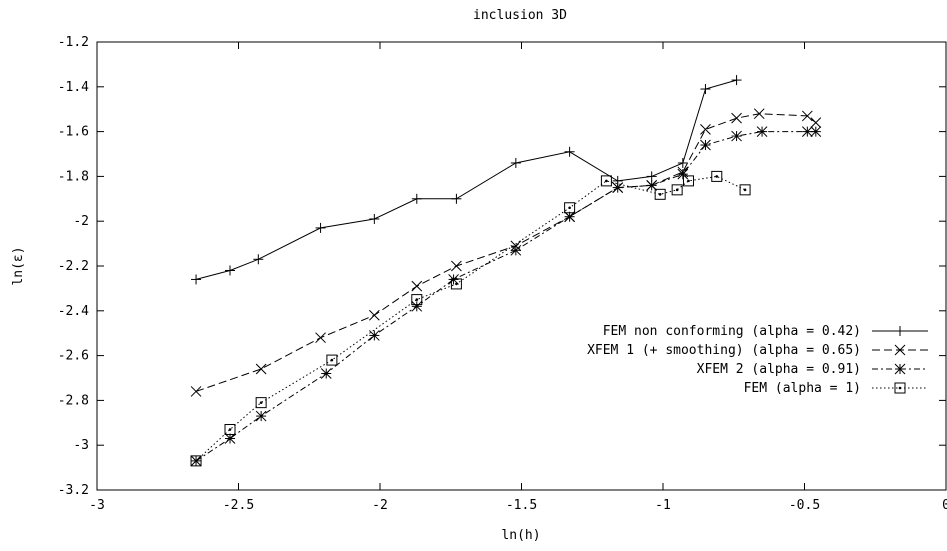 Image resolution: width=947 pixels, height=551 pixels. What do you see at coordinates (73, 356) in the screenshot?
I see `y-tick-label: -2.6` at bounding box center [73, 356].